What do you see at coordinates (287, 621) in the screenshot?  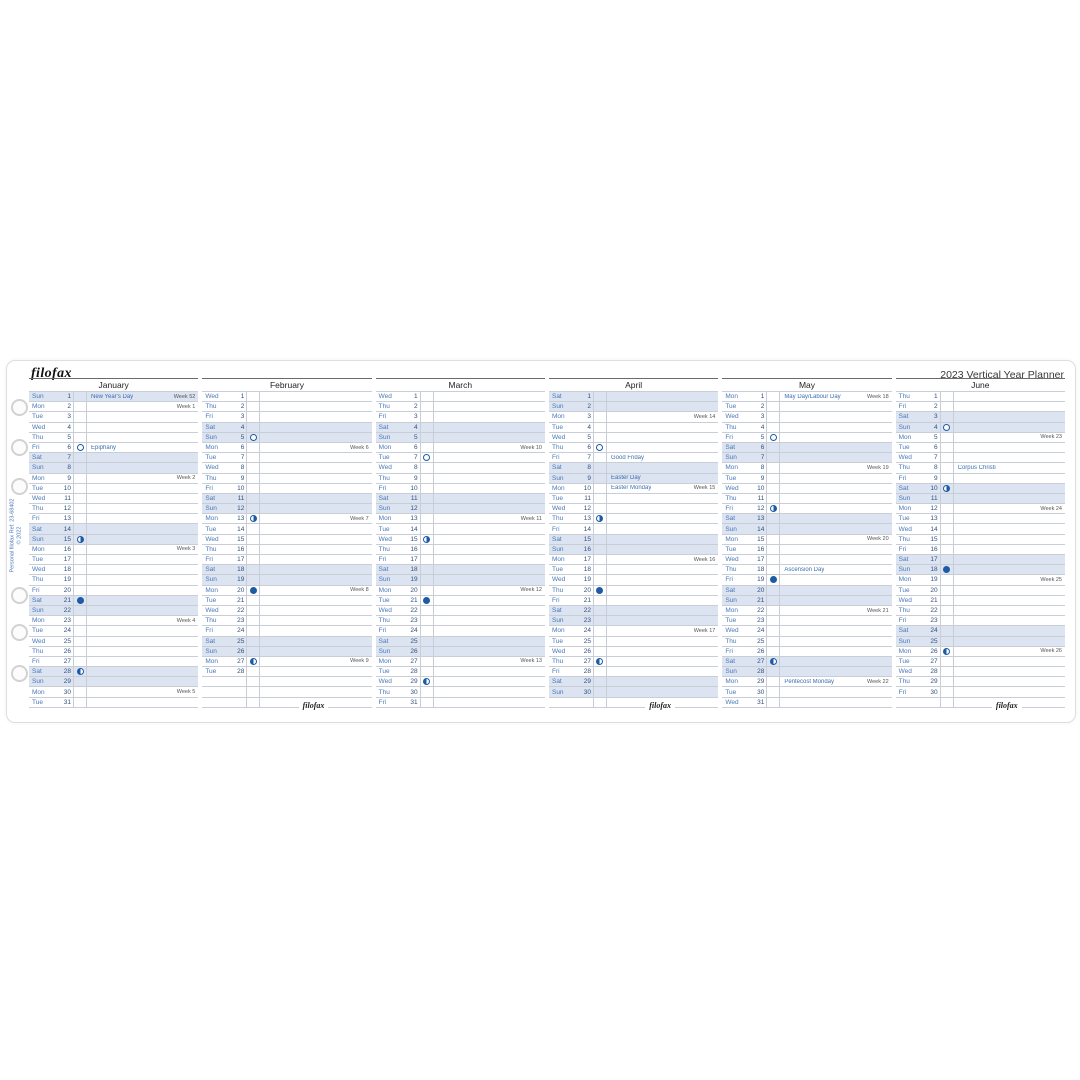 I see `day-row: Thu 23` at bounding box center [287, 621].